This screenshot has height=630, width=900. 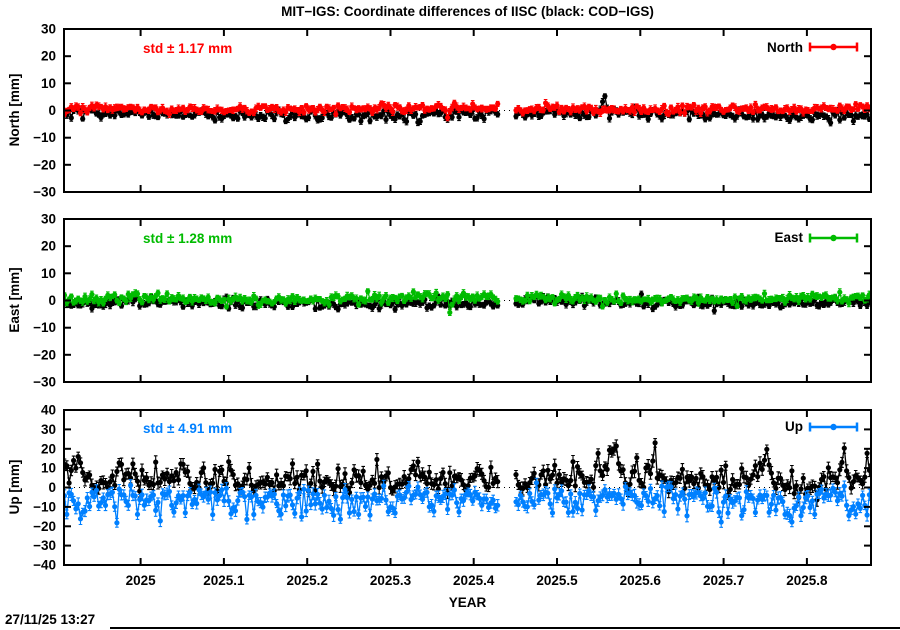 What do you see at coordinates (833, 238) in the screenshot?
I see `legend-east-symbol` at bounding box center [833, 238].